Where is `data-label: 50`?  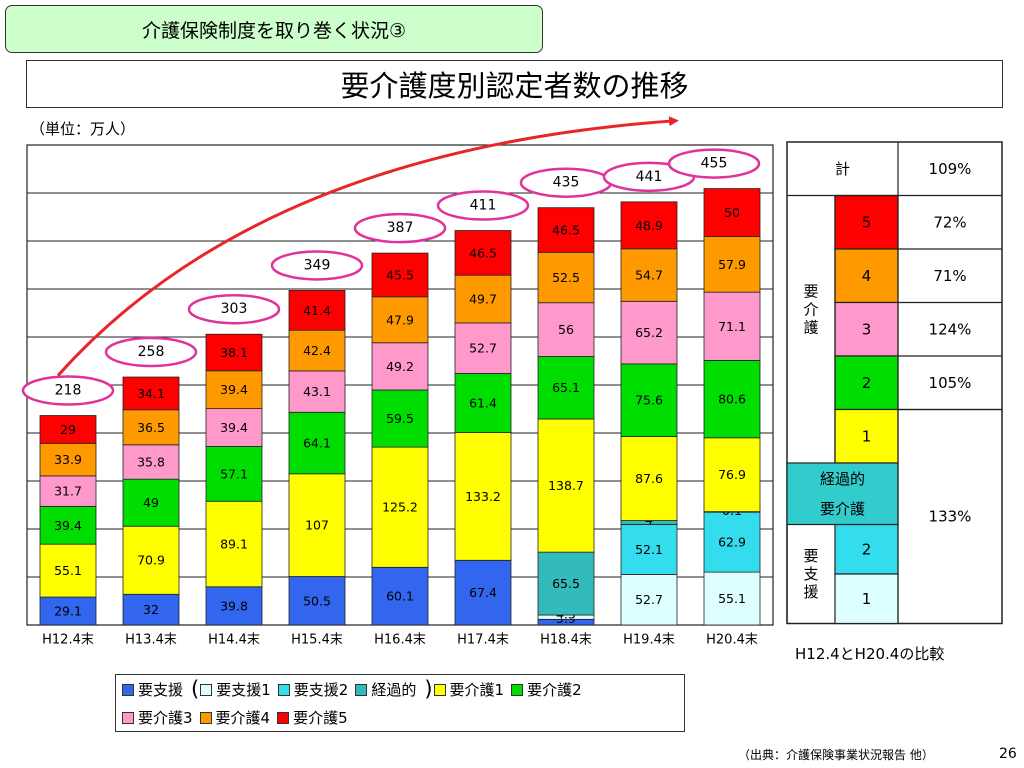 data-label: 50 is located at coordinates (732, 212).